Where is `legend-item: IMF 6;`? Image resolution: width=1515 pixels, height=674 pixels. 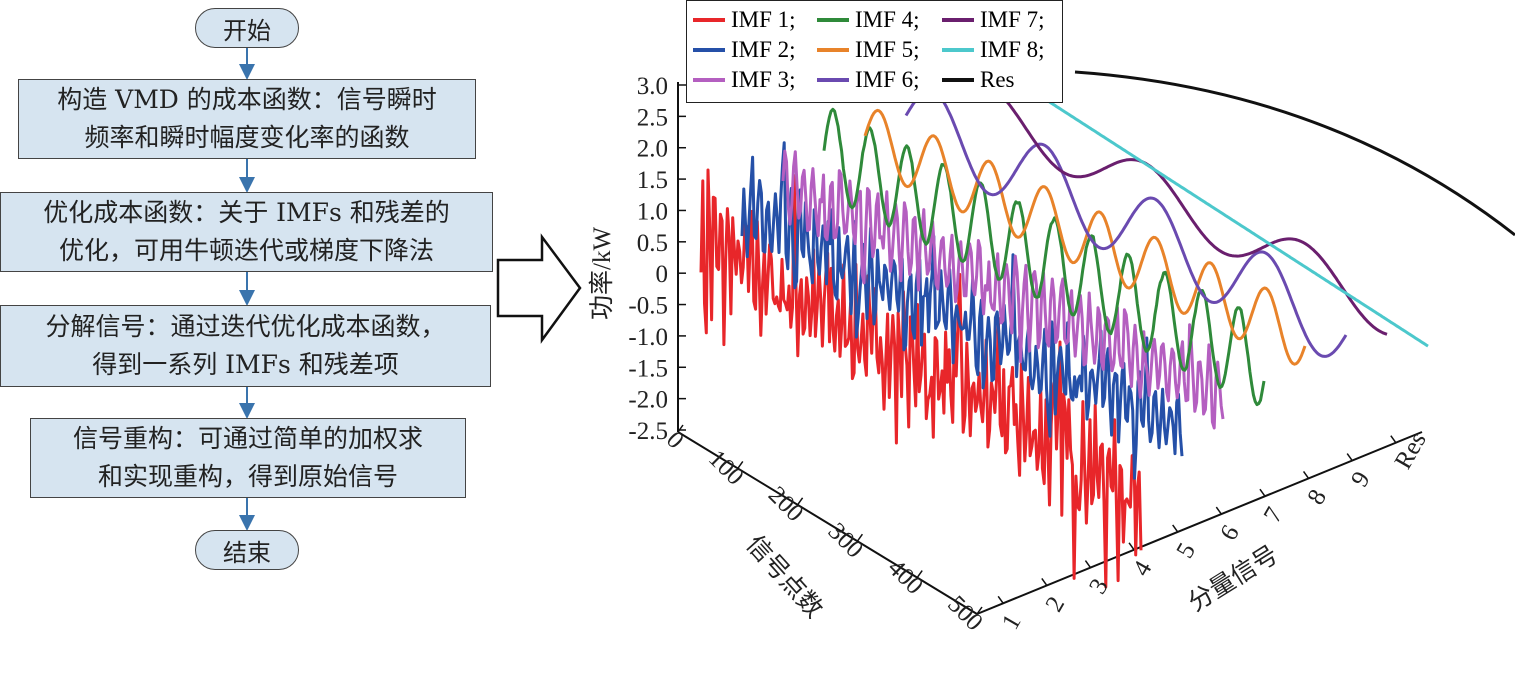 legend-item: IMF 6; is located at coordinates (879, 80).